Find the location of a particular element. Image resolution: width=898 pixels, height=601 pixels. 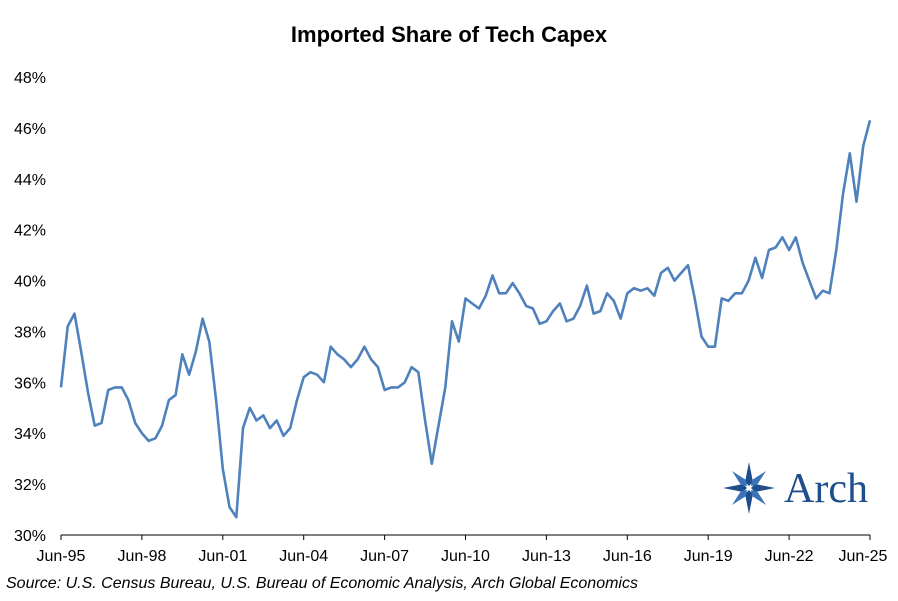

y-tick-label: 30% is located at coordinates (30, 536).